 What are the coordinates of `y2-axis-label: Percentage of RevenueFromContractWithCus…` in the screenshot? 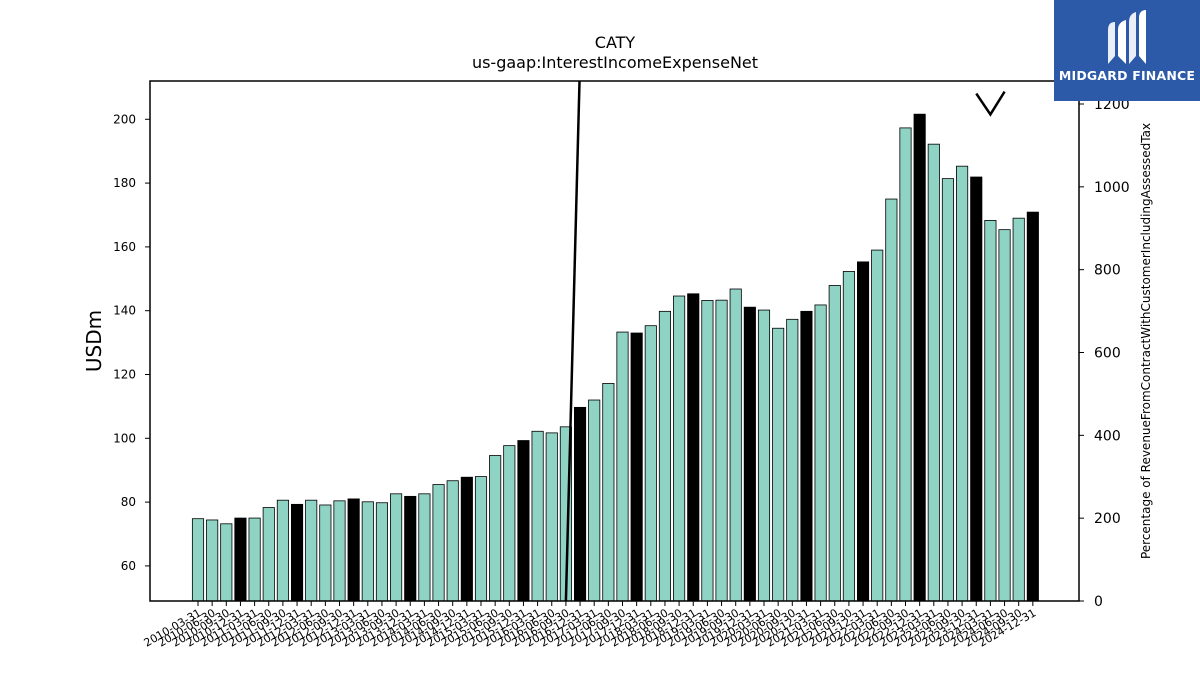 It's located at (1146, 341).